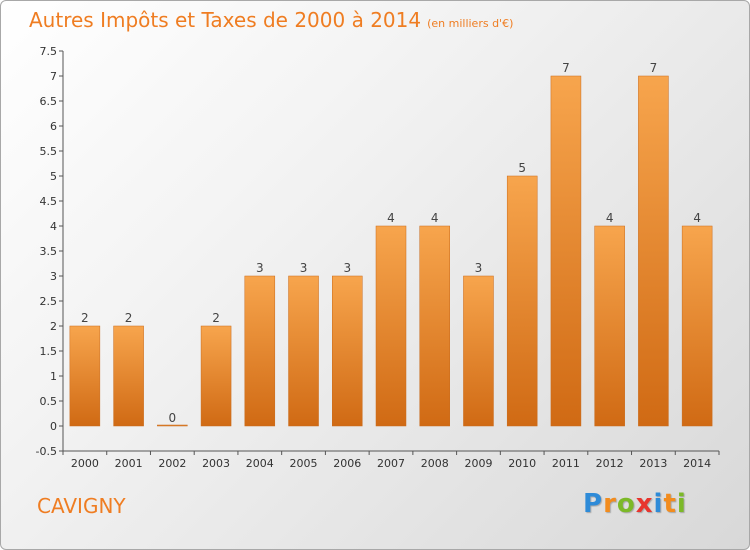 The height and width of the screenshot is (550, 750). I want to click on x-tick-label: 2014, so click(697, 463).